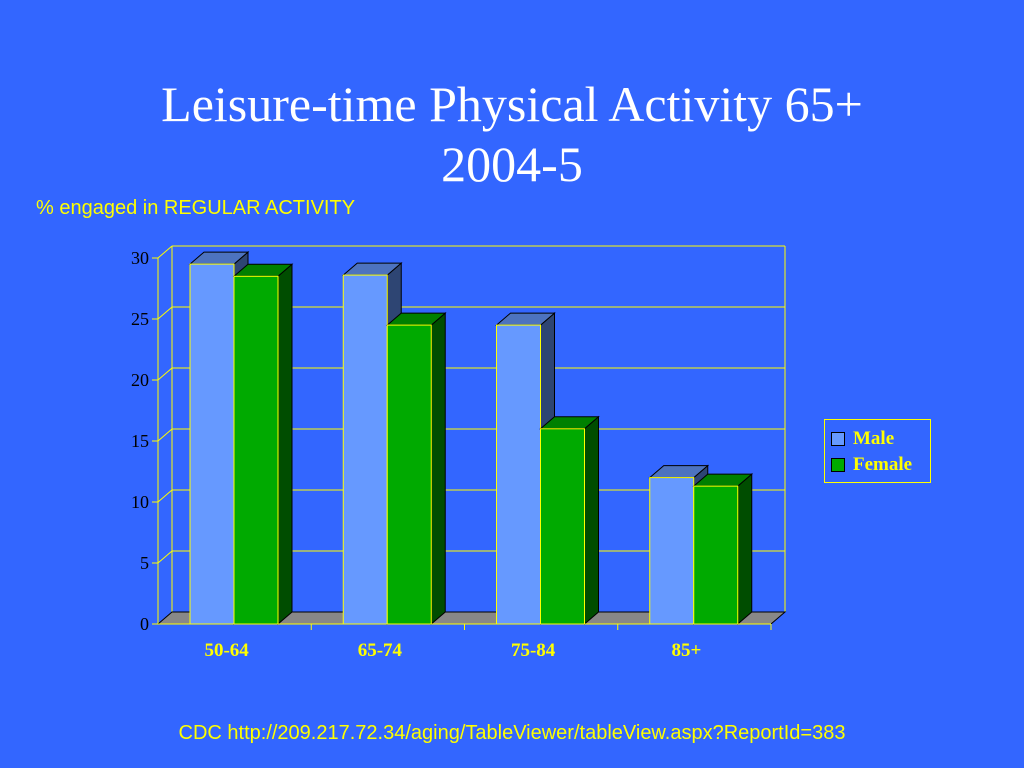 The width and height of the screenshot is (1024, 768). Describe the element at coordinates (196, 208) in the screenshot. I see `chart-subtitle: % engaged in REGULAR ACTIVITY` at that location.